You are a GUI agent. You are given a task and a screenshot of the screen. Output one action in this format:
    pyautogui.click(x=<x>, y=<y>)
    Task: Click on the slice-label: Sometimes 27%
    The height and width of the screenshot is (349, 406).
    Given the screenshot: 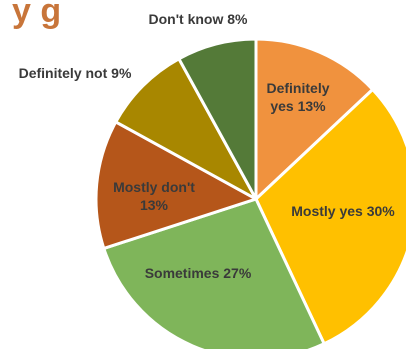 What is the action you would take?
    pyautogui.click(x=198, y=273)
    